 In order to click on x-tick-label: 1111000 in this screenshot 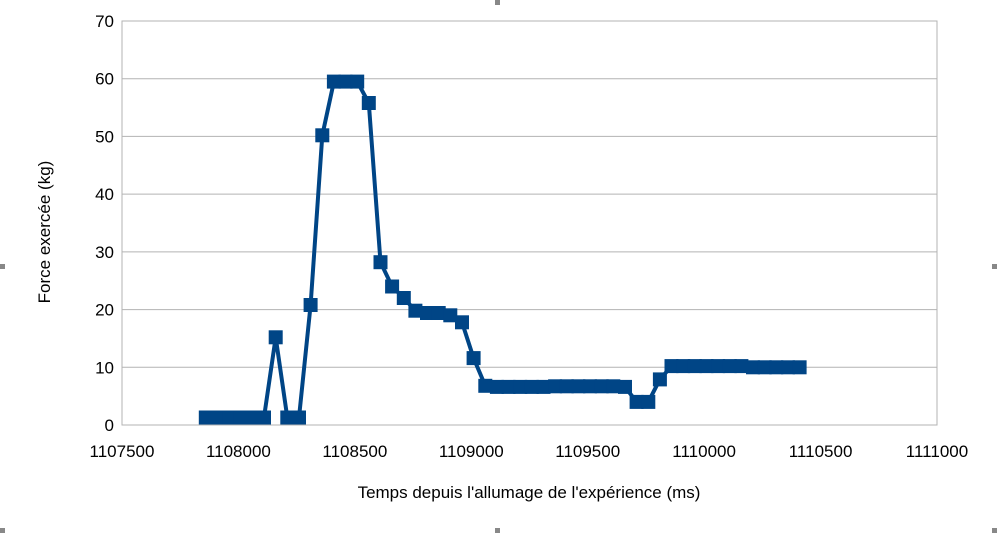, I will do `click(937, 451)`.